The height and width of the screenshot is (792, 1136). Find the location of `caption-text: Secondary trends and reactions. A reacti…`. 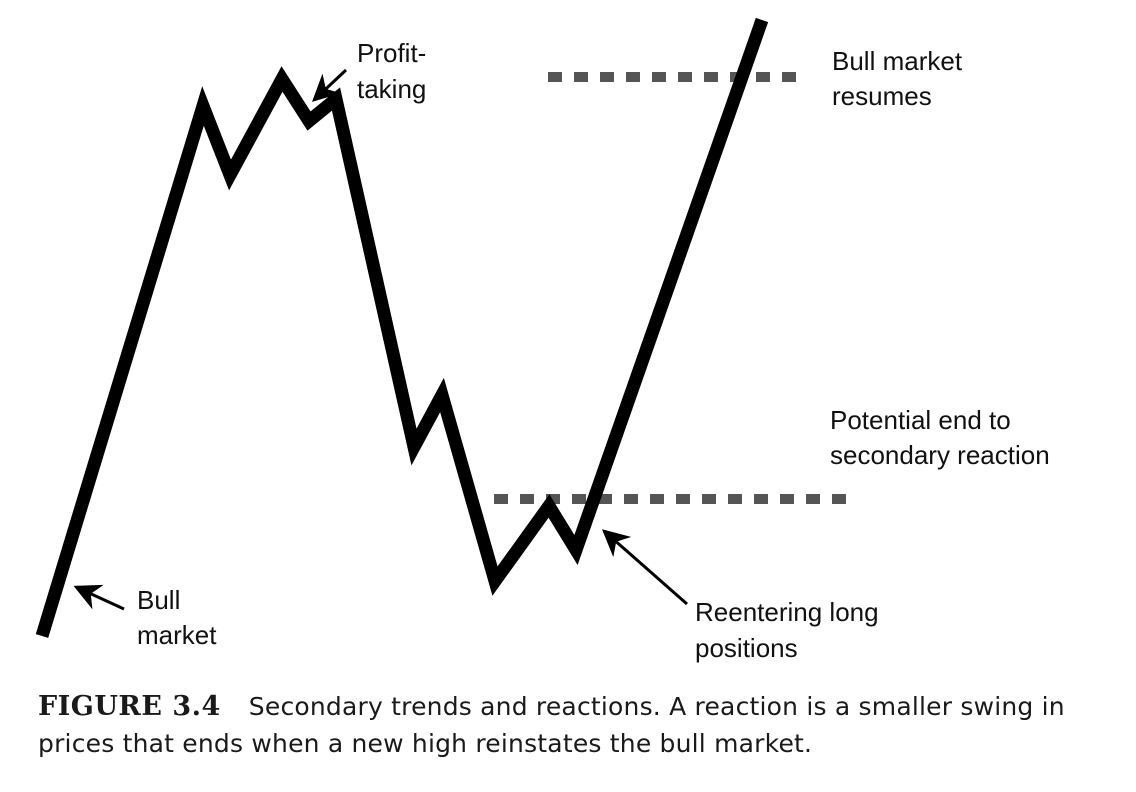

caption-text: Secondary trends and reactions. A reacti… is located at coordinates (551, 725).